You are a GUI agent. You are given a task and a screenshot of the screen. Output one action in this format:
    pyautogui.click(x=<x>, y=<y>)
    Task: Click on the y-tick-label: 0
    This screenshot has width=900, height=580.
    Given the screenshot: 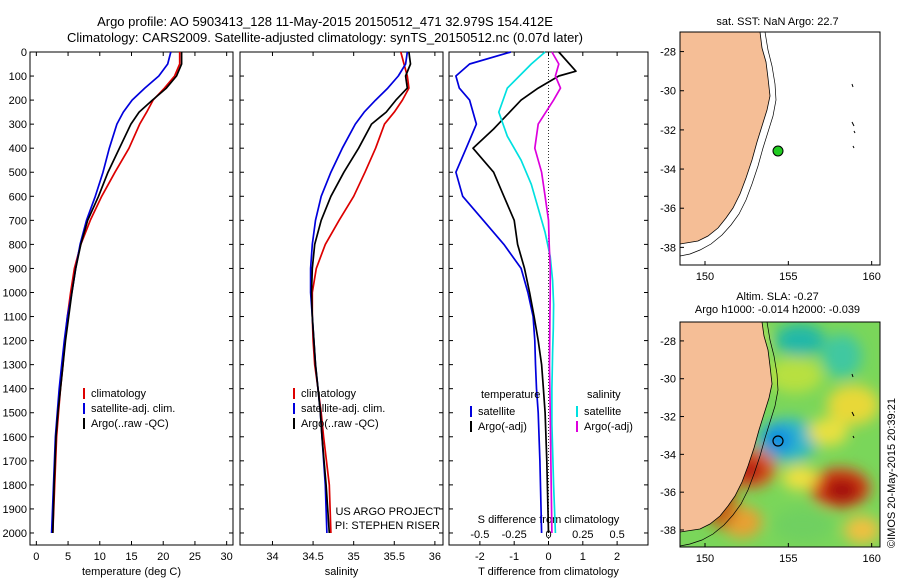 What is the action you would take?
    pyautogui.click(x=24, y=53)
    